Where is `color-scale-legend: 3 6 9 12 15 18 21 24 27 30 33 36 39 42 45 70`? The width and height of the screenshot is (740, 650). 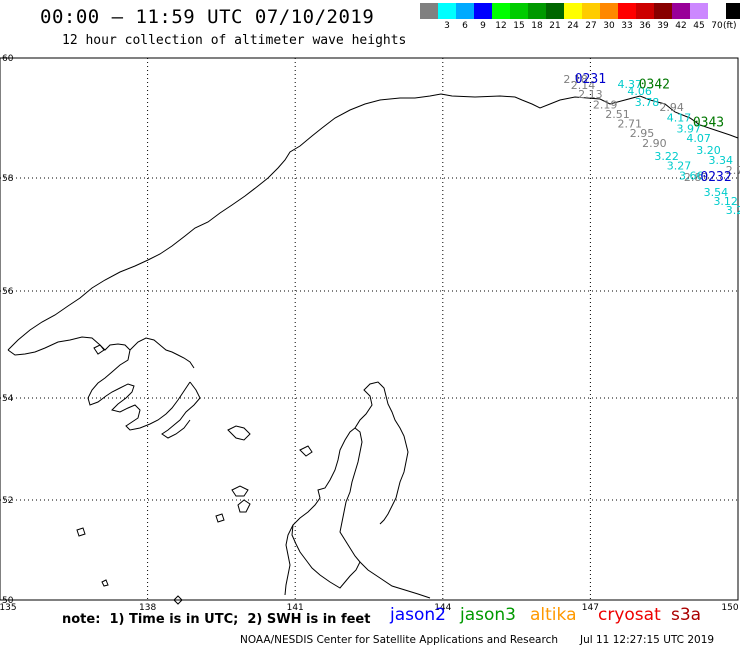
color-scale-legend: 3 6 9 12 15 18 21 24 27 30 33 36 39 42 45 70 is located at coordinates (580, 17).